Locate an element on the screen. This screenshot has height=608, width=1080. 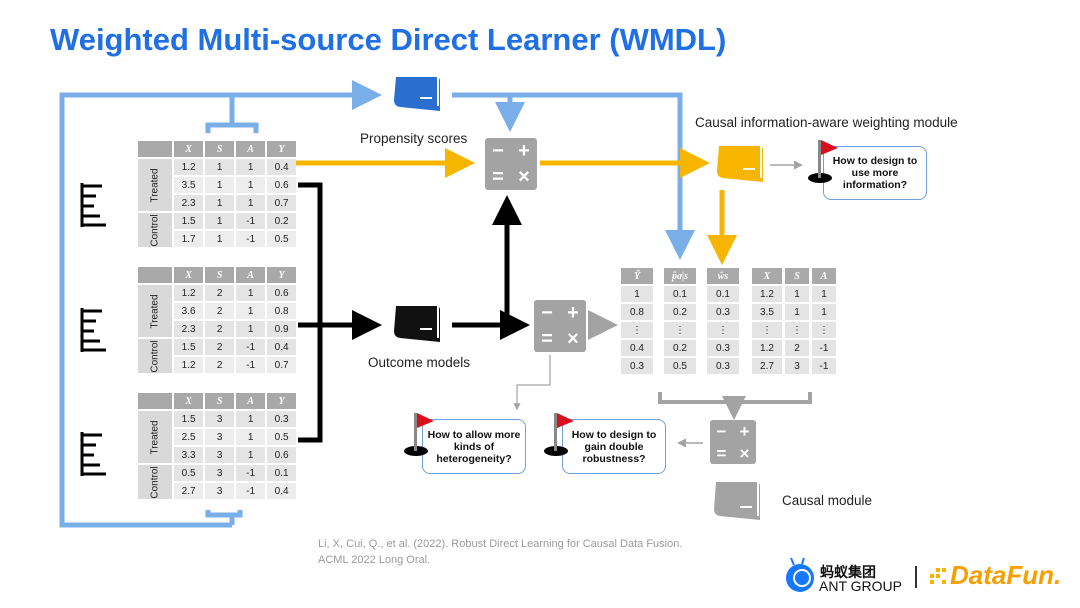
ant-group-cn: 蚂蚁集团 is located at coordinates (848, 572).